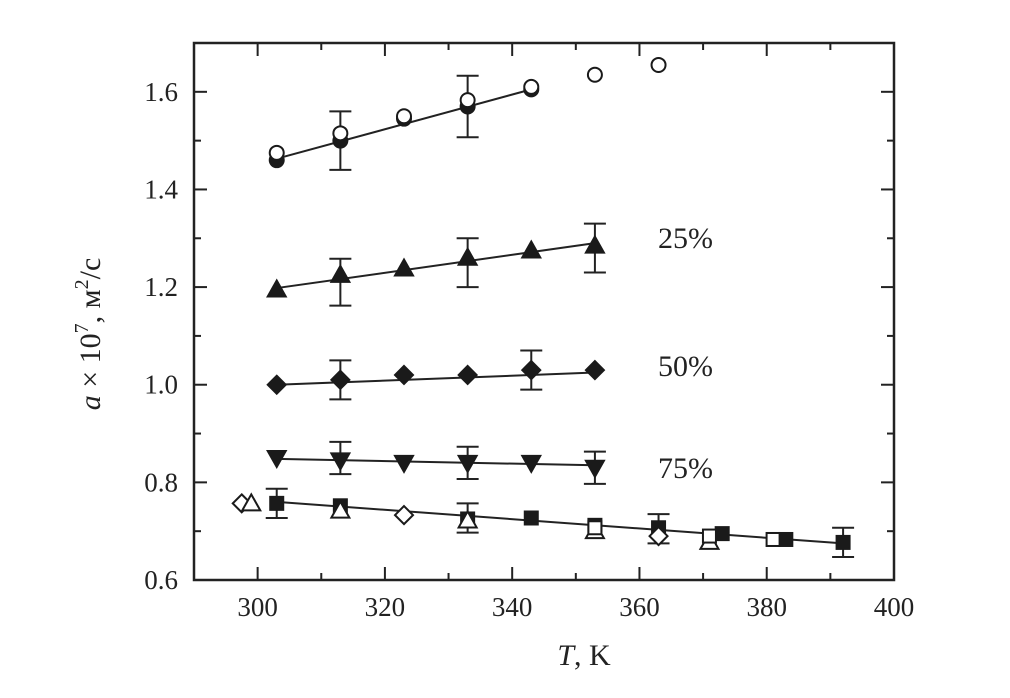 This screenshot has width=1010, height=698. I want to click on y-tick-label: 0.8, so click(161, 482).